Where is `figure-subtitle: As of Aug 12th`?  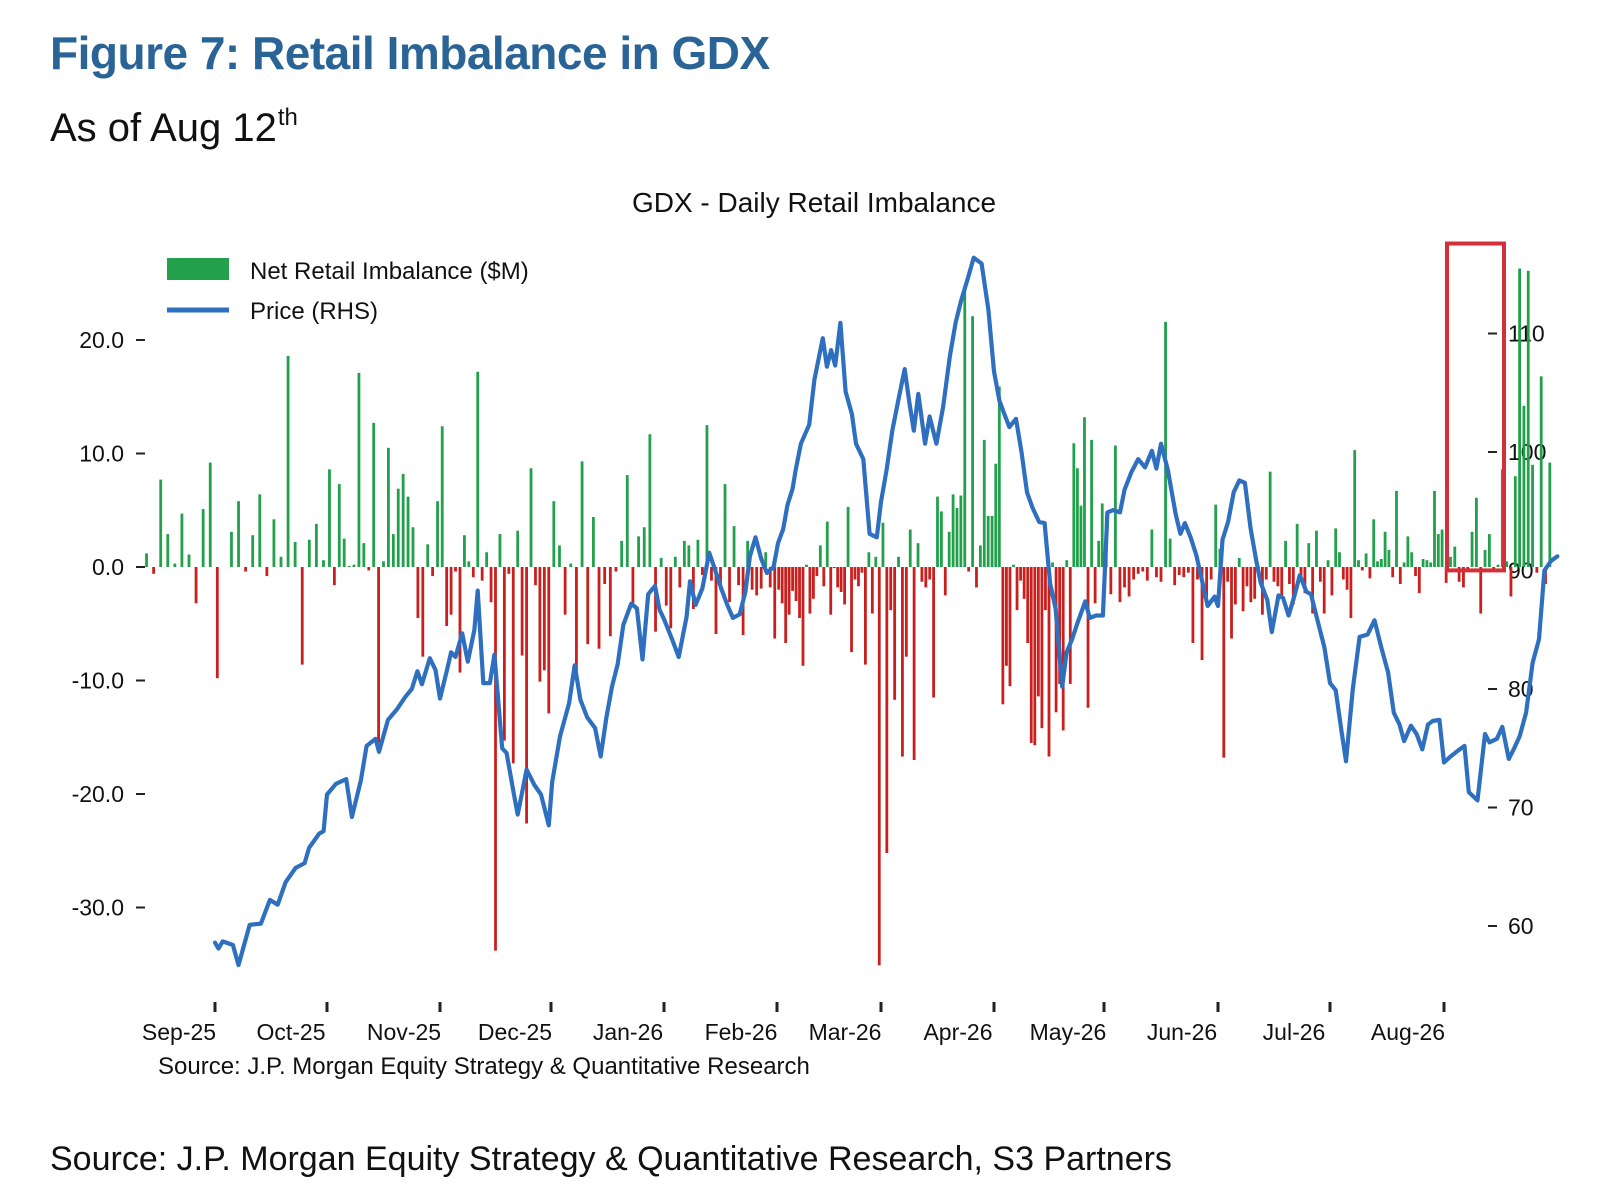
figure-subtitle: As of Aug 12th is located at coordinates (174, 127).